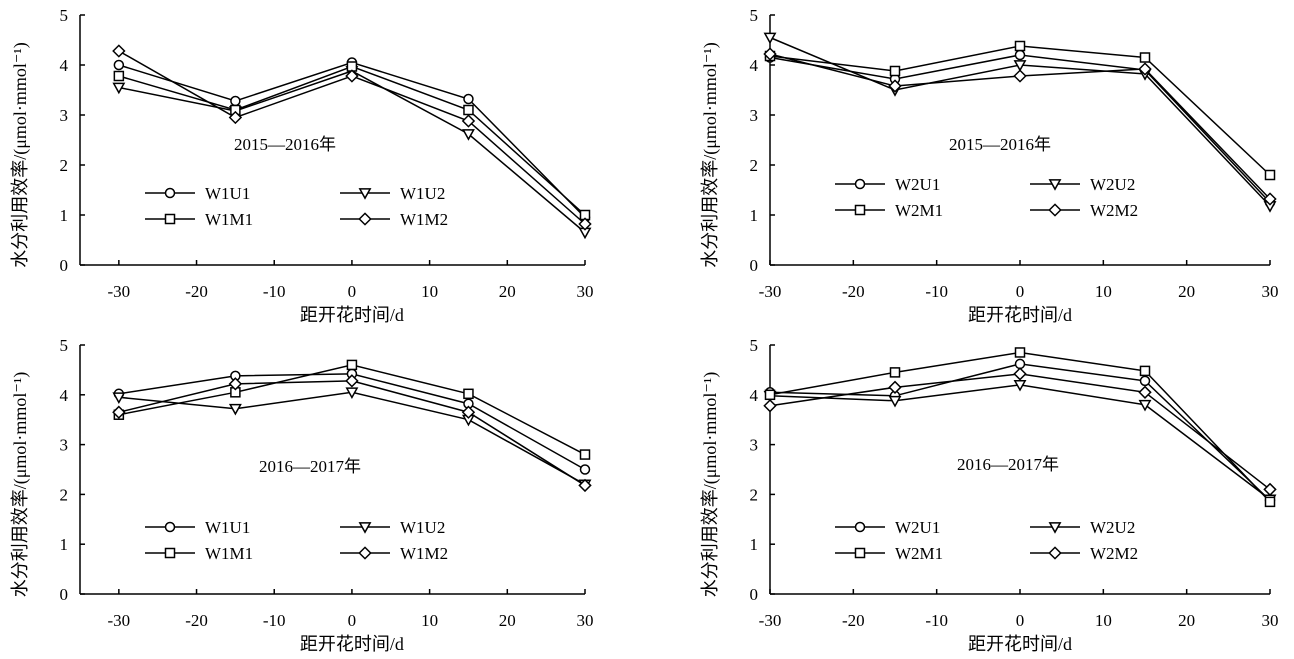  Describe the element at coordinates (1055, 185) in the screenshot. I see `legend-marker-W2U2` at that location.